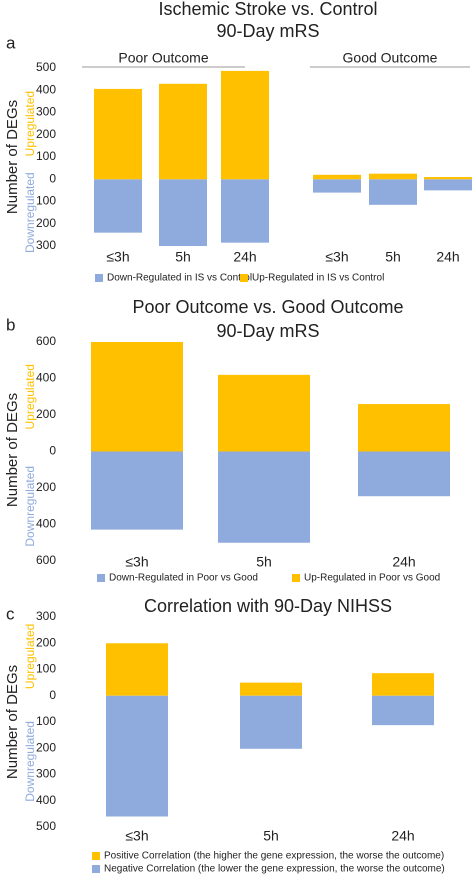  Describe the element at coordinates (267, 307) in the screenshot. I see `chart-title: Poor Outcome vs. Good Outcome` at that location.